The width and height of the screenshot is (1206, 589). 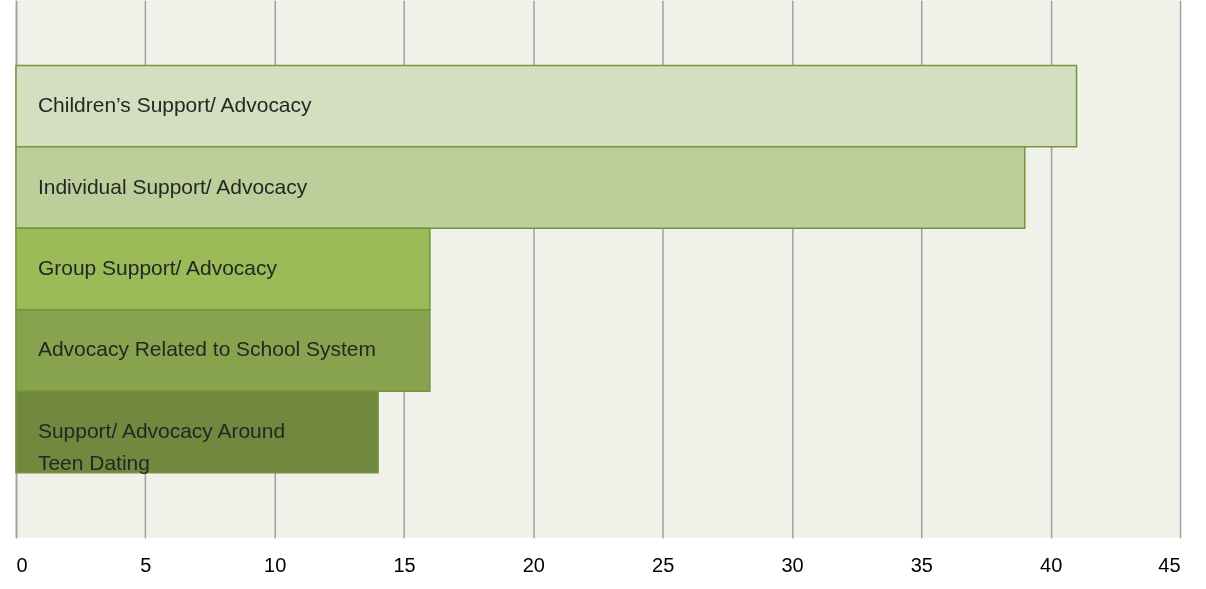 What do you see at coordinates (206, 349) in the screenshot?
I see `y-tick-label: Advocacy Related to School System` at bounding box center [206, 349].